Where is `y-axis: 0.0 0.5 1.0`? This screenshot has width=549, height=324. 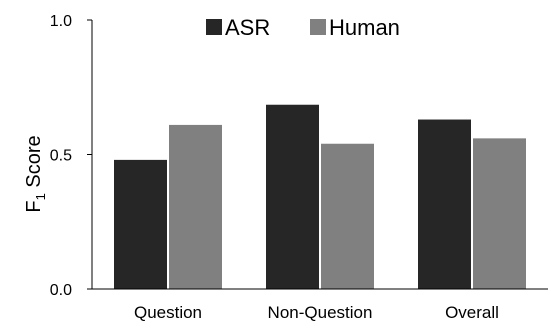
y-axis: 0.0 0.5 1.0 is located at coordinates (71, 156).